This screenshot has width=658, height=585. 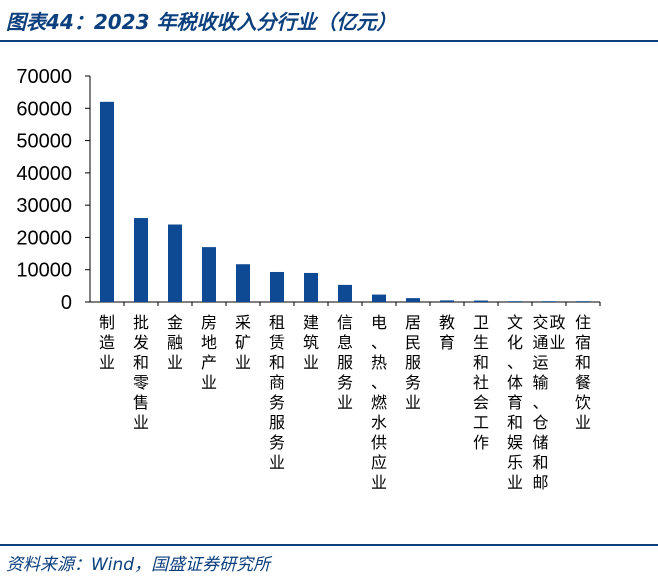 I want to click on x-tick-label: 信息服务业, so click(x=345, y=362).